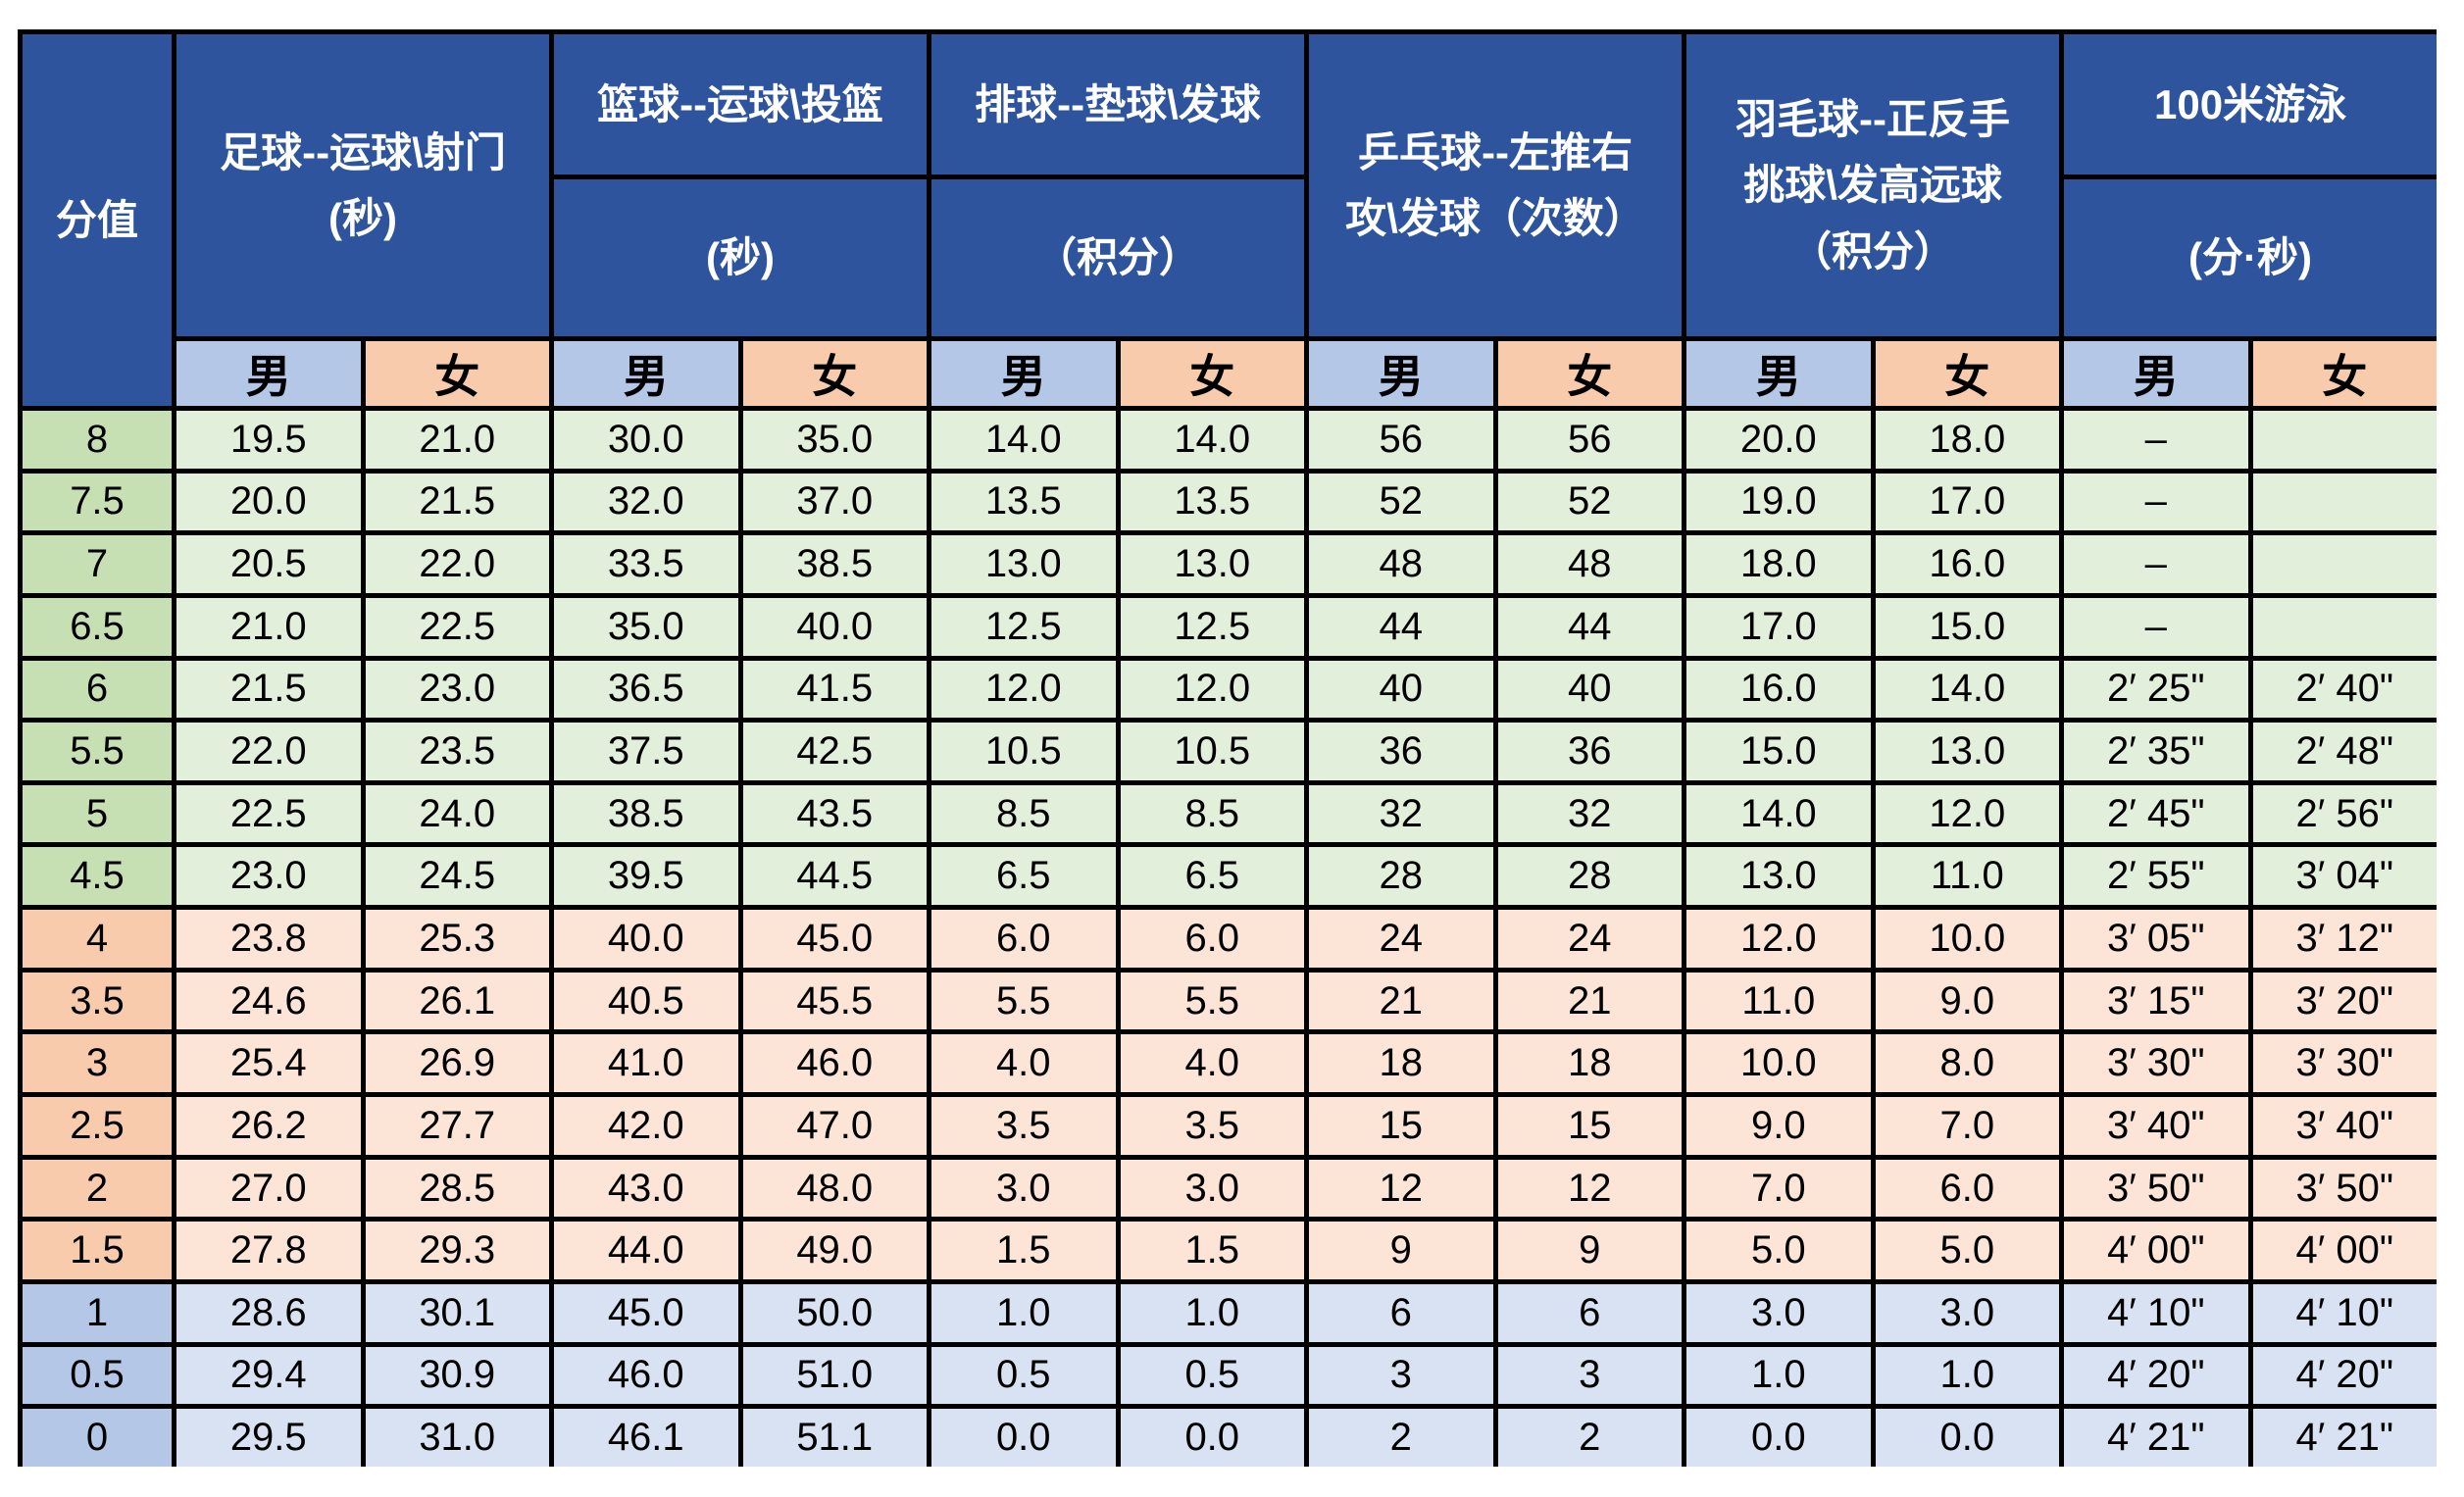 Image resolution: width=2464 pixels, height=1497 pixels. Describe the element at coordinates (454, 1061) in the screenshot. I see `data-cell: 26.9` at that location.